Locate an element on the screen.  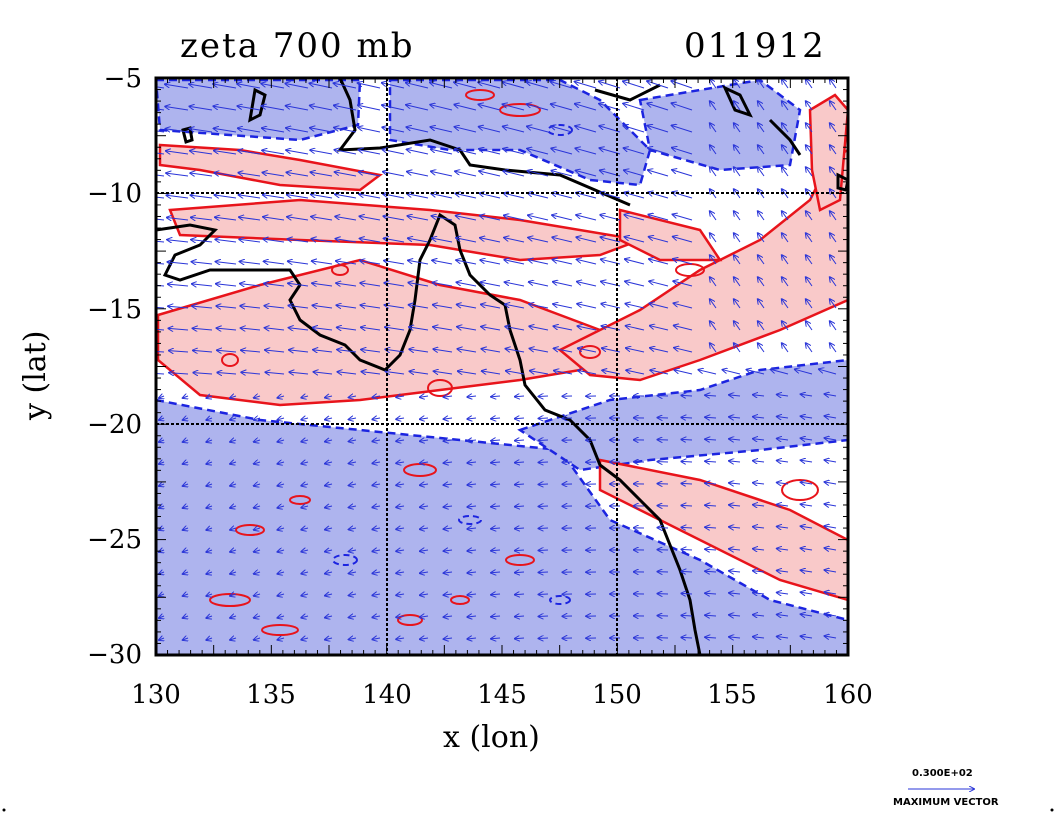
y-tick-label: −5 is located at coordinates (122, 79).